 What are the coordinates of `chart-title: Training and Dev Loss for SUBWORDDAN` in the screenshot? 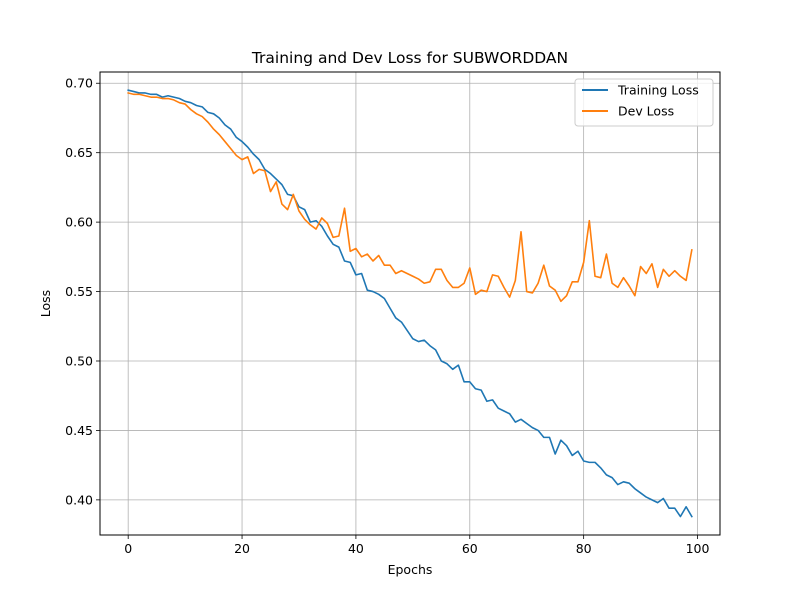 It's located at (409, 58).